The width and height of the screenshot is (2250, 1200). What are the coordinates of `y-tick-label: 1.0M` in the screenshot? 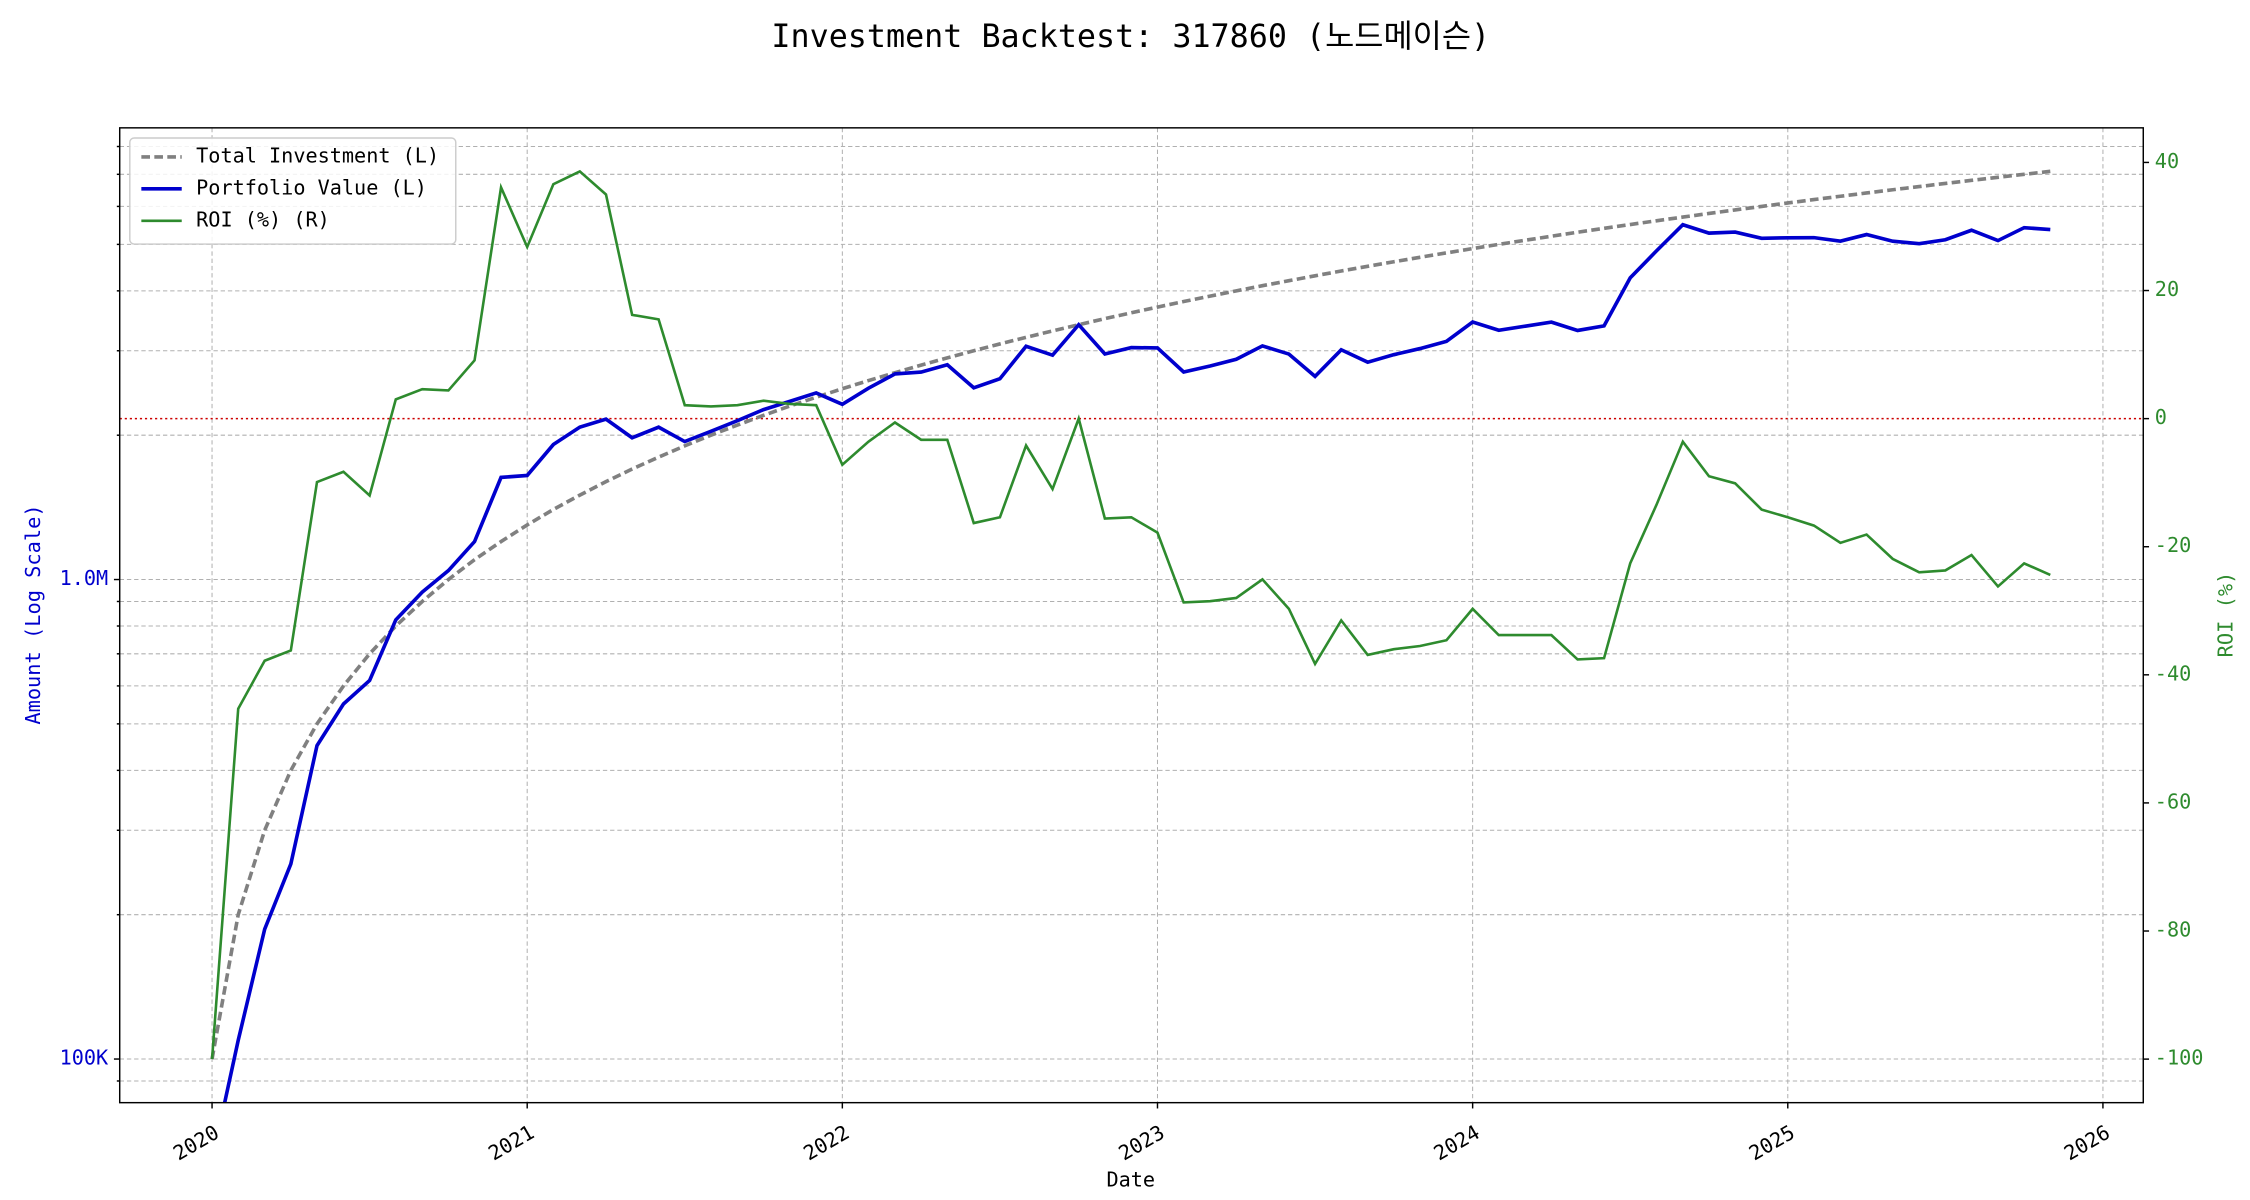 It's located at (84, 578).